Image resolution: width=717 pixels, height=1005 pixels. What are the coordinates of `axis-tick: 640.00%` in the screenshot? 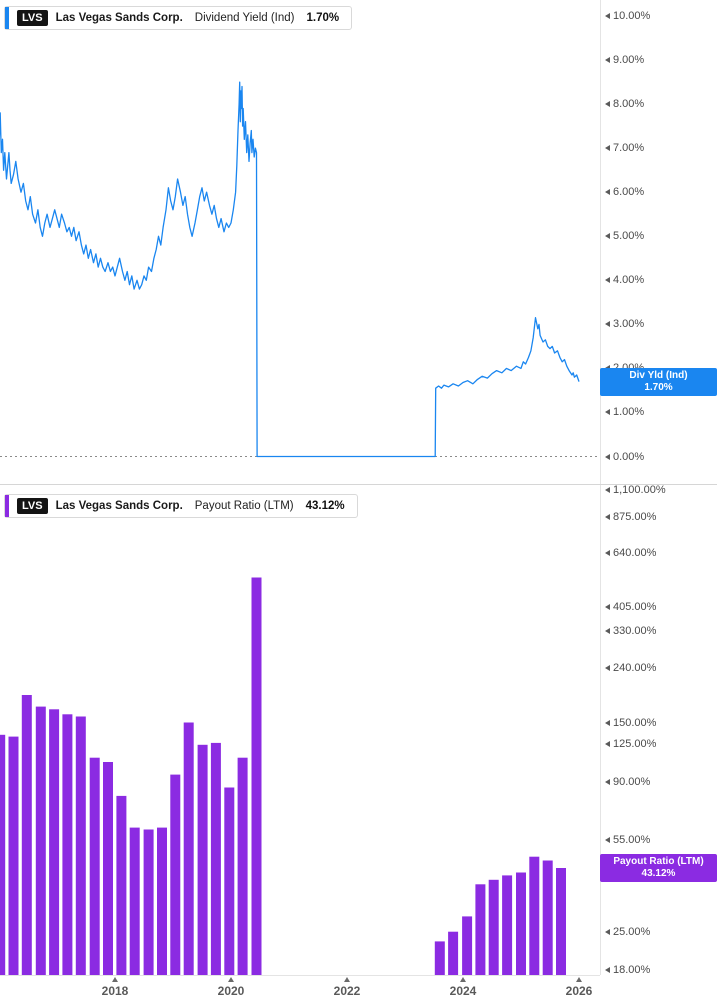 It's located at (628, 553).